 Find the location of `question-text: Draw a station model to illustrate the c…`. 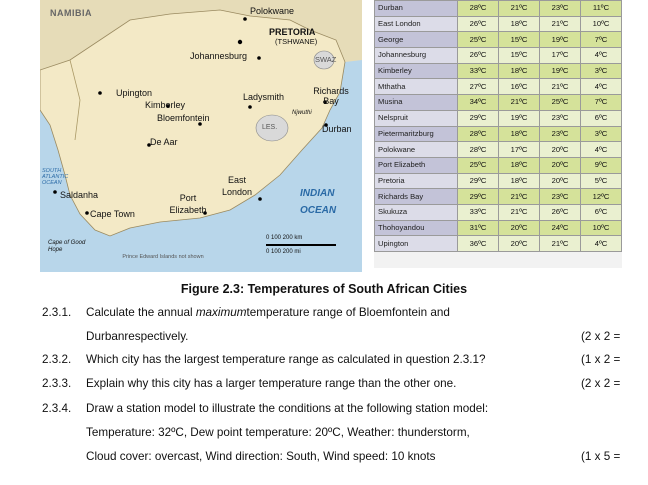

question-text: Draw a station model to illustrate the c… is located at coordinates (287, 408).